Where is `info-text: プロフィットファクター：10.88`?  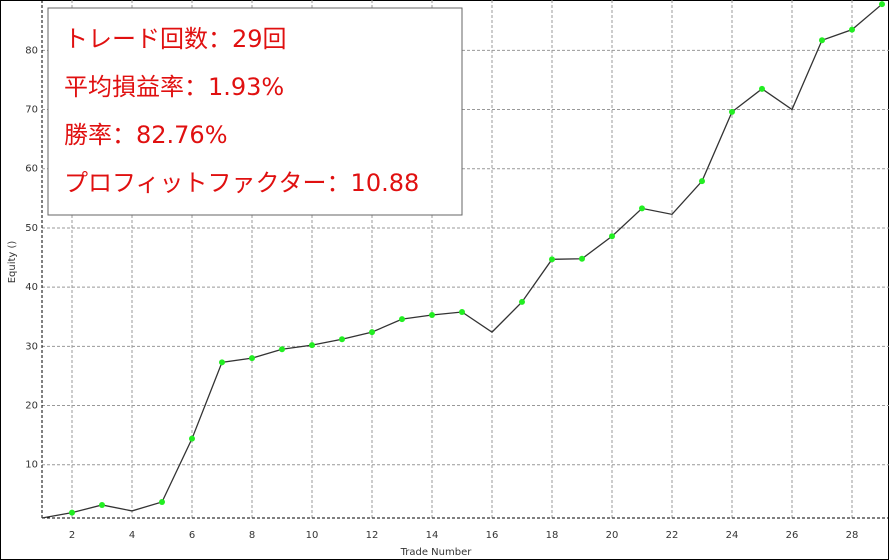
info-text: プロフィットファクター：10.88 is located at coordinates (241, 183).